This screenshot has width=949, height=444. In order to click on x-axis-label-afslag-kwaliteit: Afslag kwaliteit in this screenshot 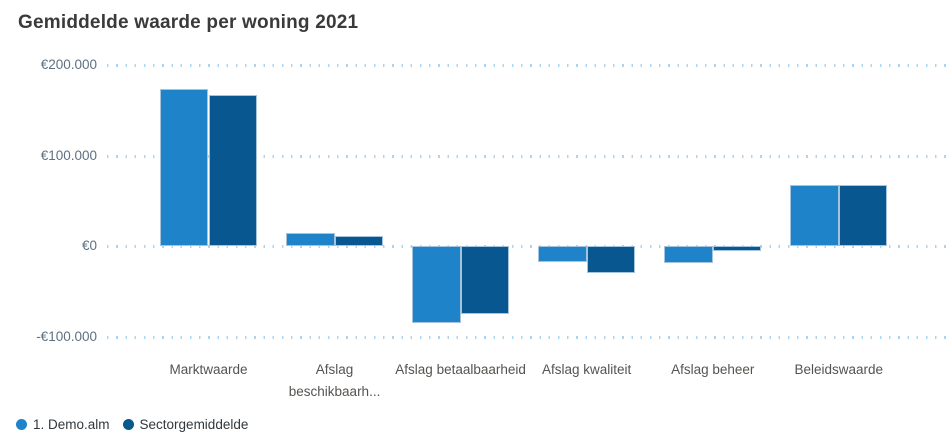, I will do `click(587, 369)`.